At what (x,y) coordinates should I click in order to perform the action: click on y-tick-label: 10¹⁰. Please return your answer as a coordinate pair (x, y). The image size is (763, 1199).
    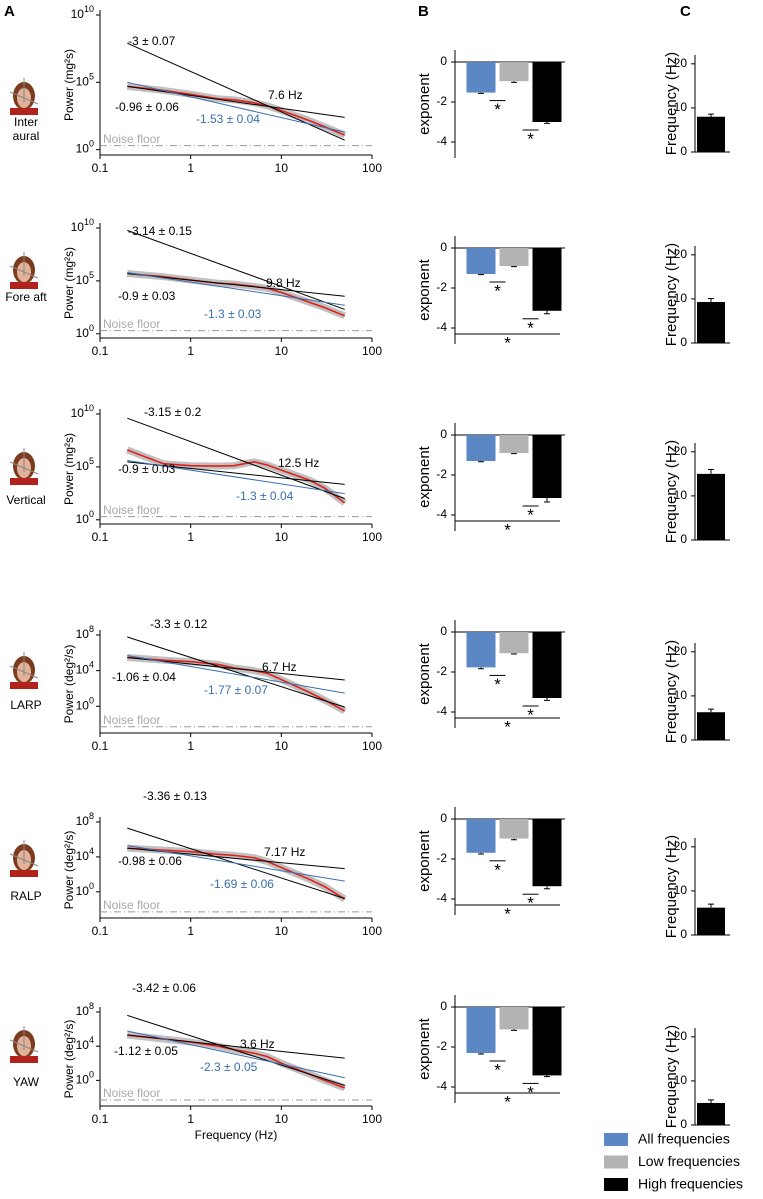
    Looking at the image, I should click on (82, 411).